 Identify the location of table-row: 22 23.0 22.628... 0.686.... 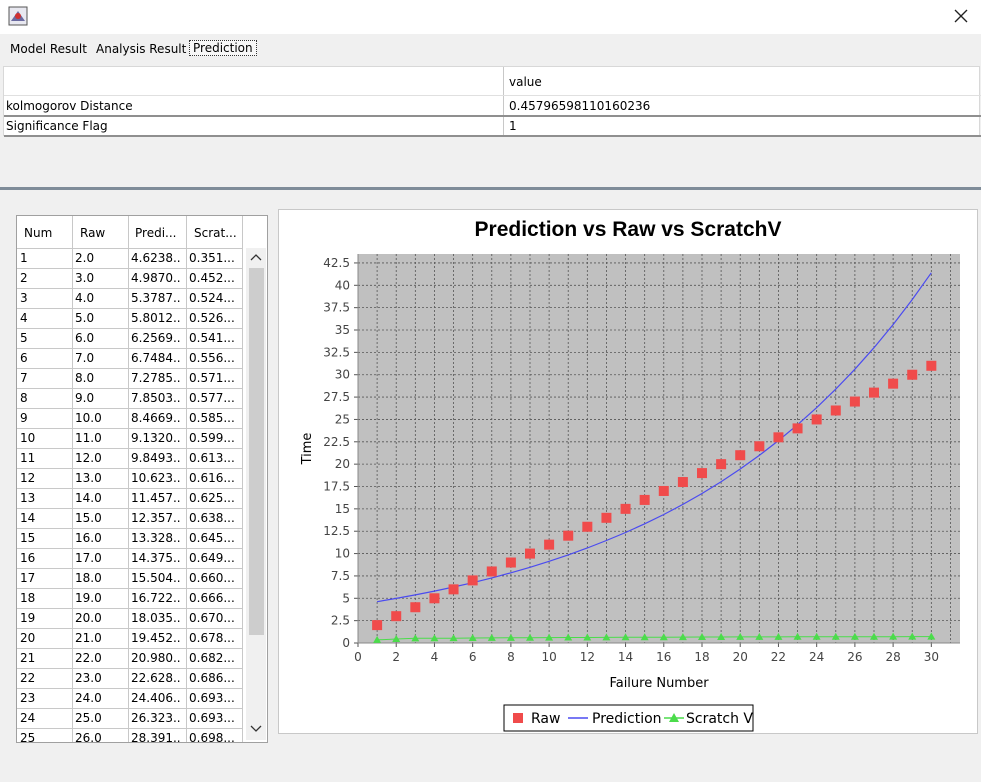
(130, 678).